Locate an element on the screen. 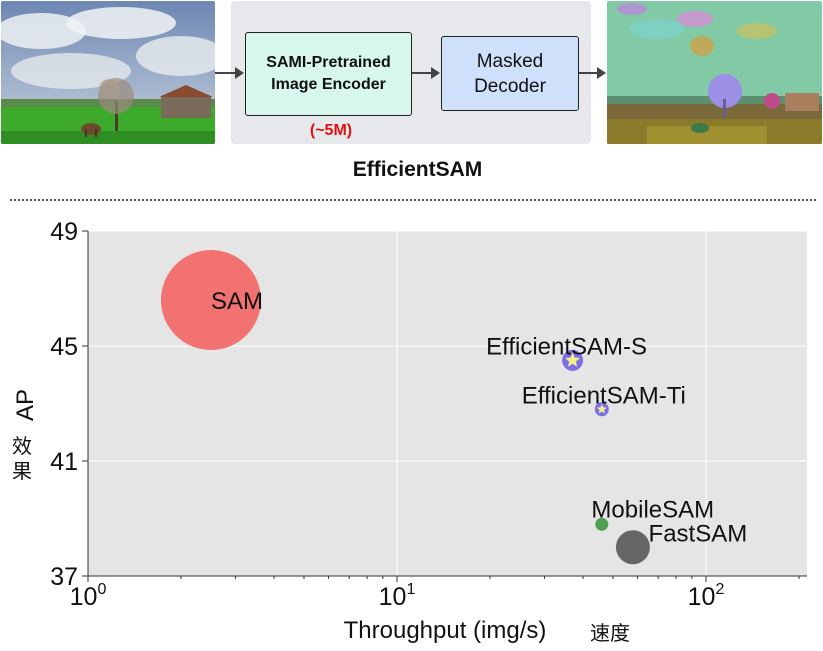  y-tick-label: 37 is located at coordinates (64, 577).